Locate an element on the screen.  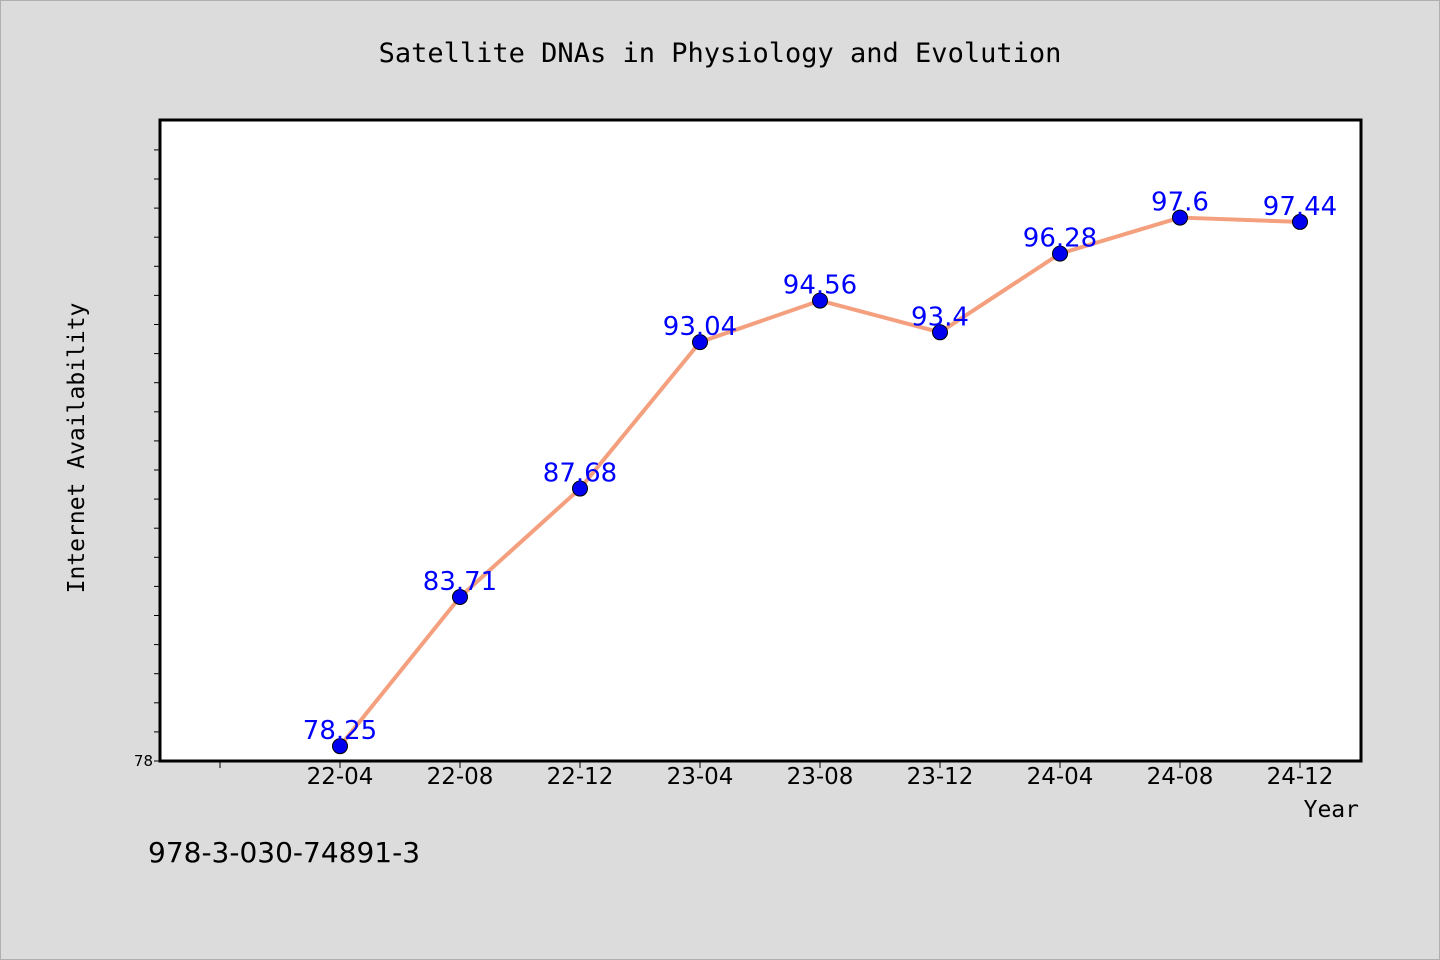
data-label: 93.04 is located at coordinates (700, 327).